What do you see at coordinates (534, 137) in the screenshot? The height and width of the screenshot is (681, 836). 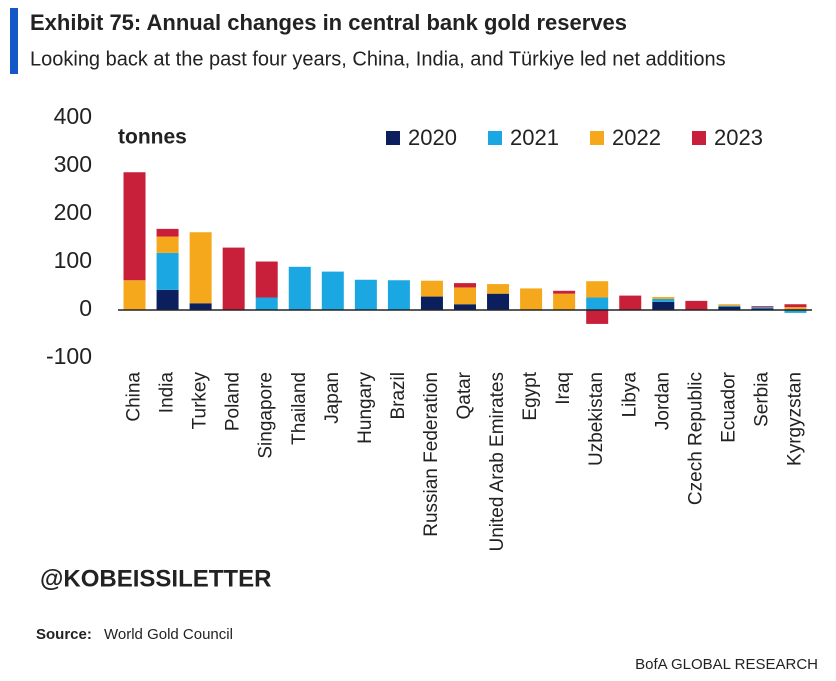 I see `legend-label: 2021` at bounding box center [534, 137].